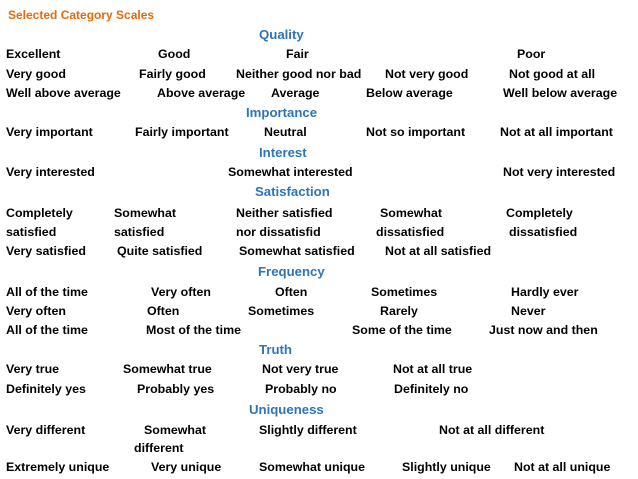  I want to click on scale-option: Not at all true, so click(433, 369).